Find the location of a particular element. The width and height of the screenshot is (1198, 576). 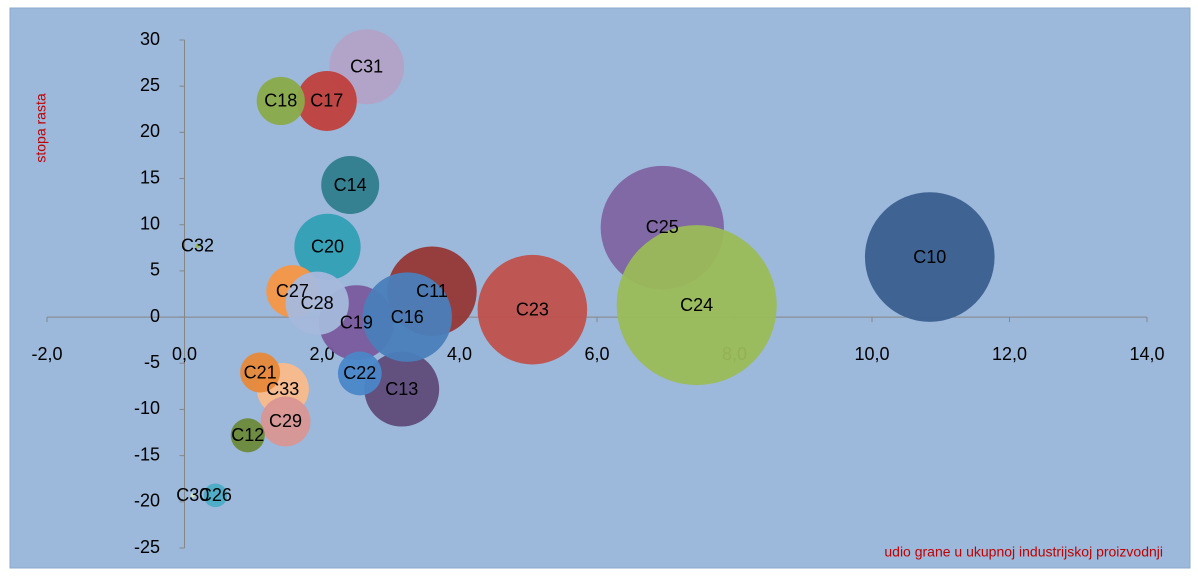

bubble-label: C18 is located at coordinates (280, 101).